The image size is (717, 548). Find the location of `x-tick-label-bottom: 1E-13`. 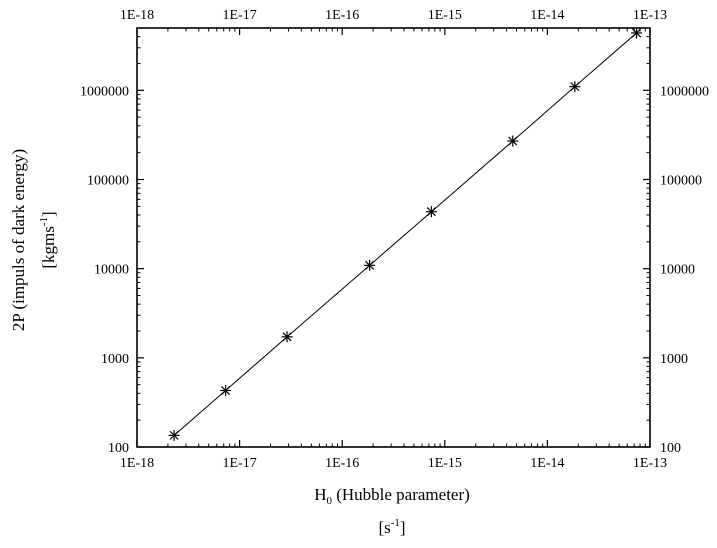

x-tick-label-bottom: 1E-13 is located at coordinates (650, 463).